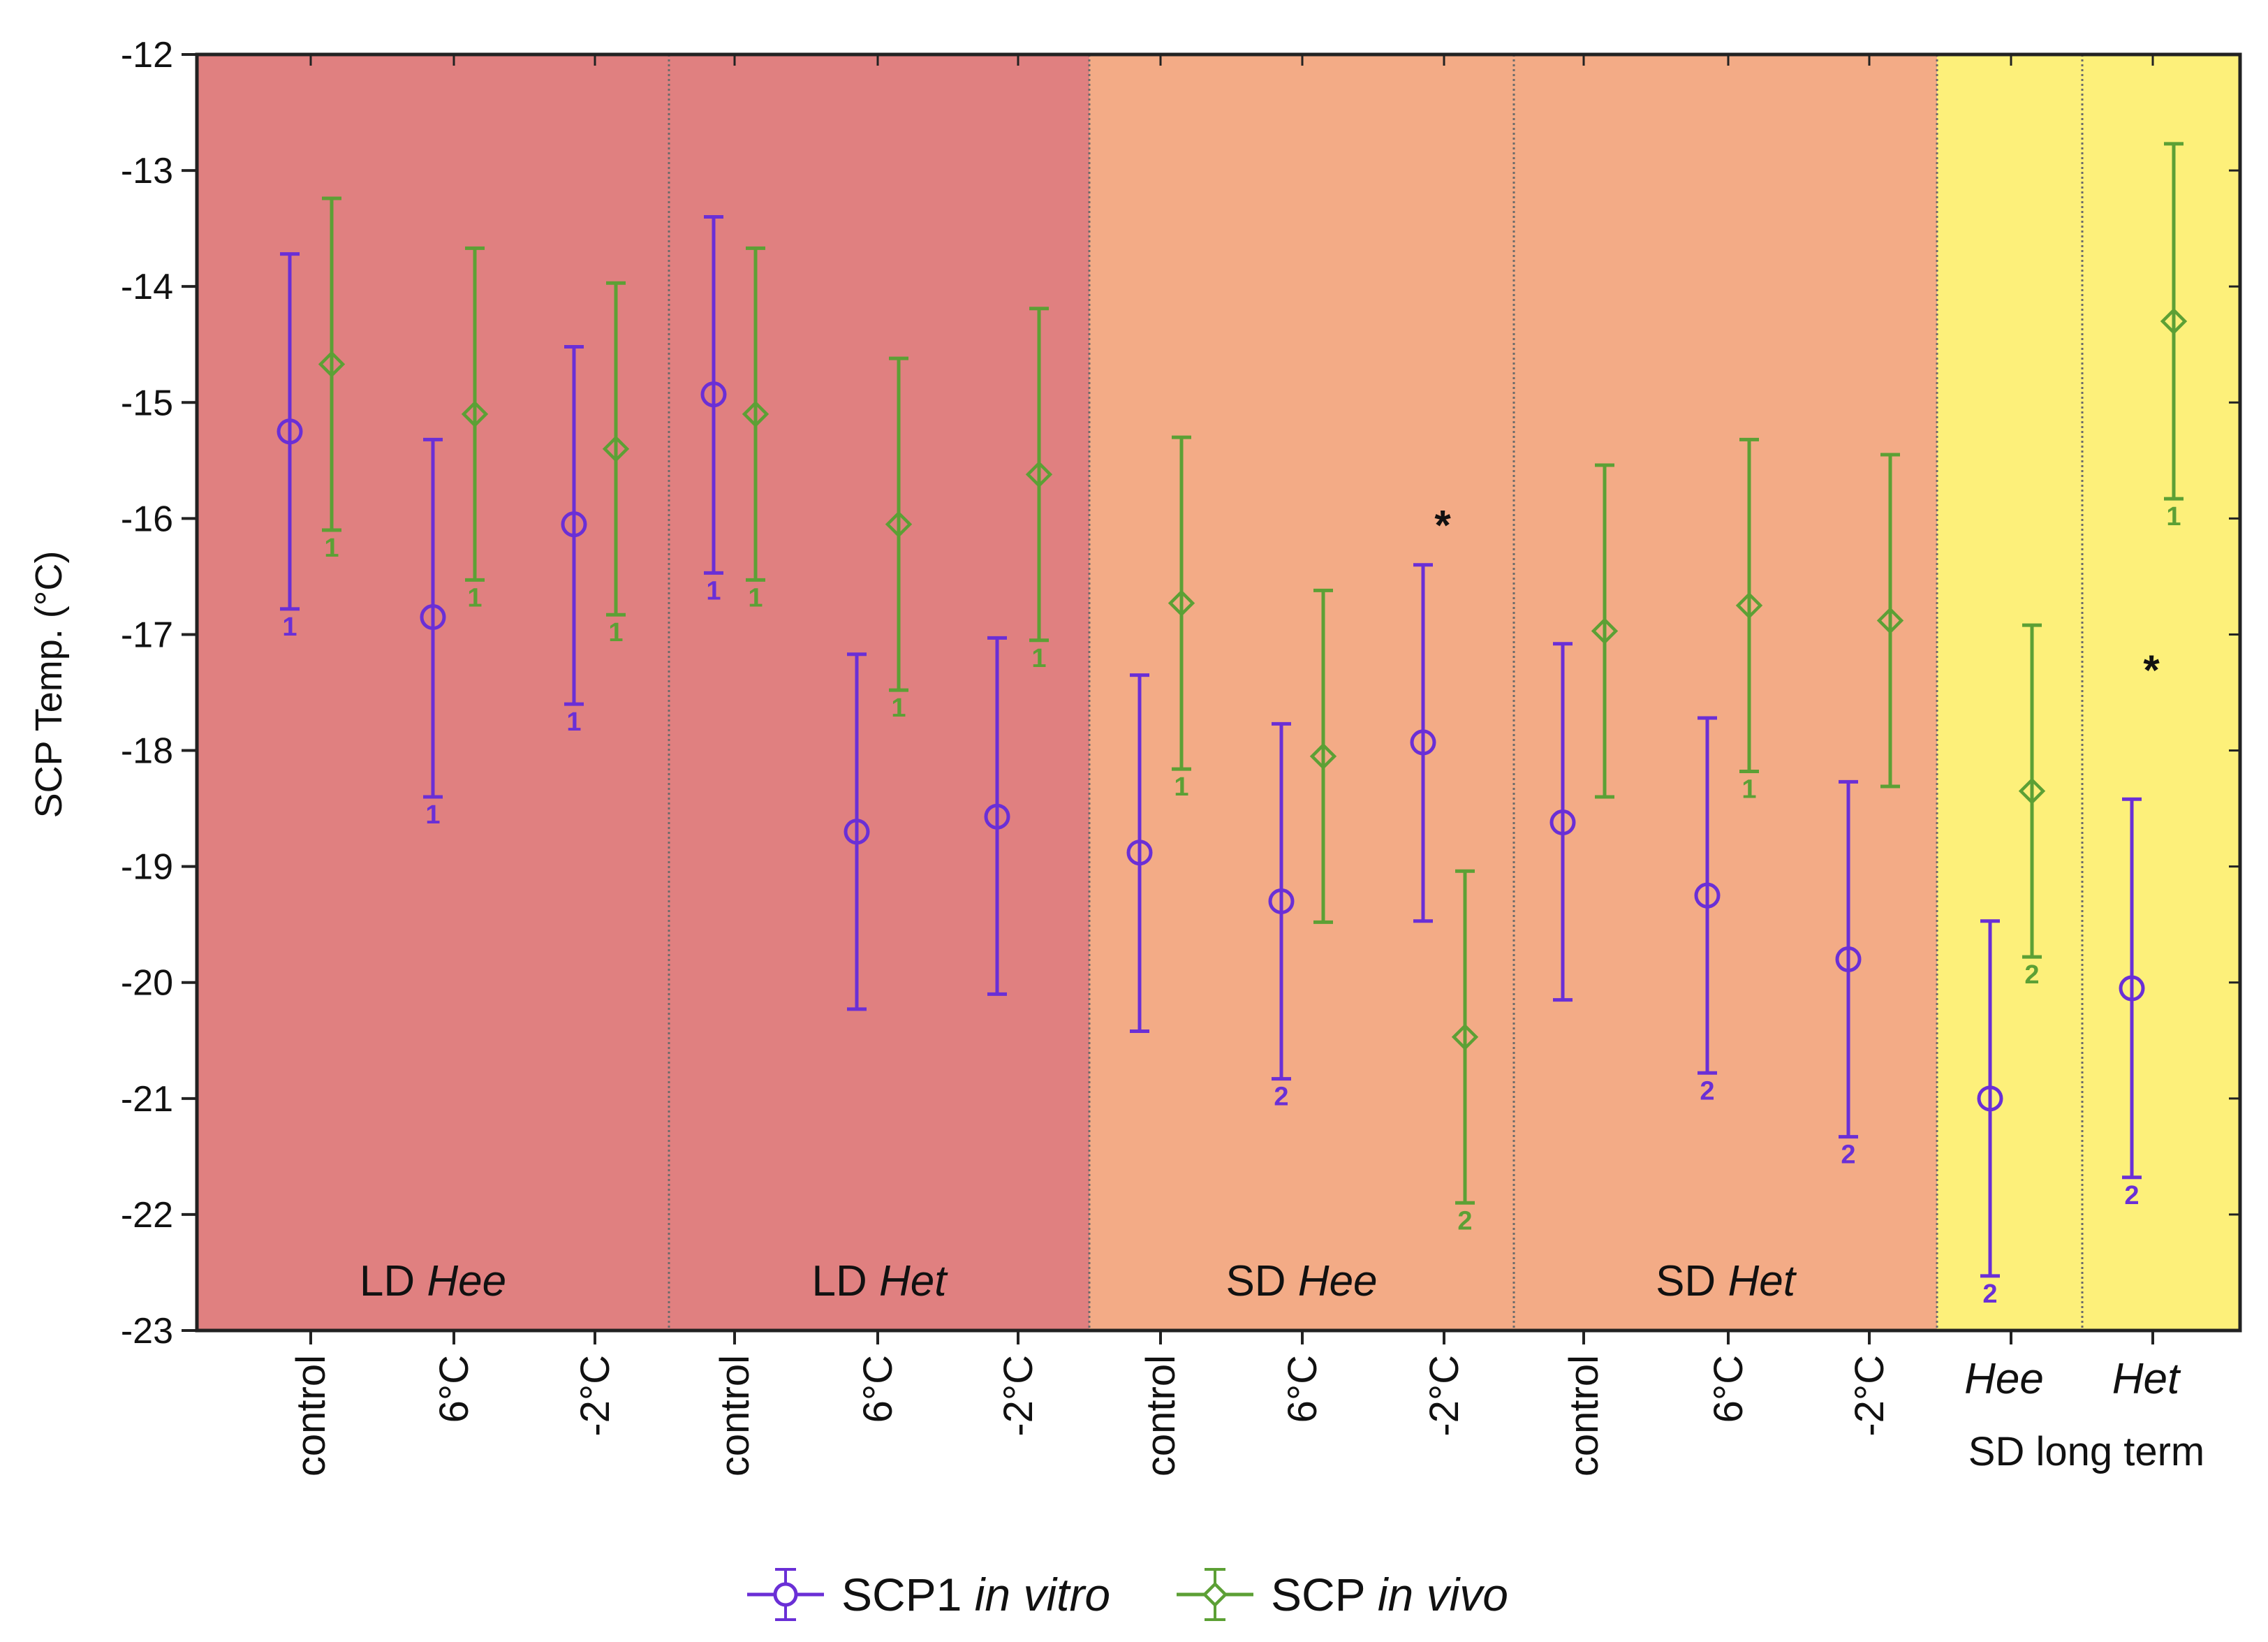  I want to click on note-label-1-2: 1, so click(615, 632).